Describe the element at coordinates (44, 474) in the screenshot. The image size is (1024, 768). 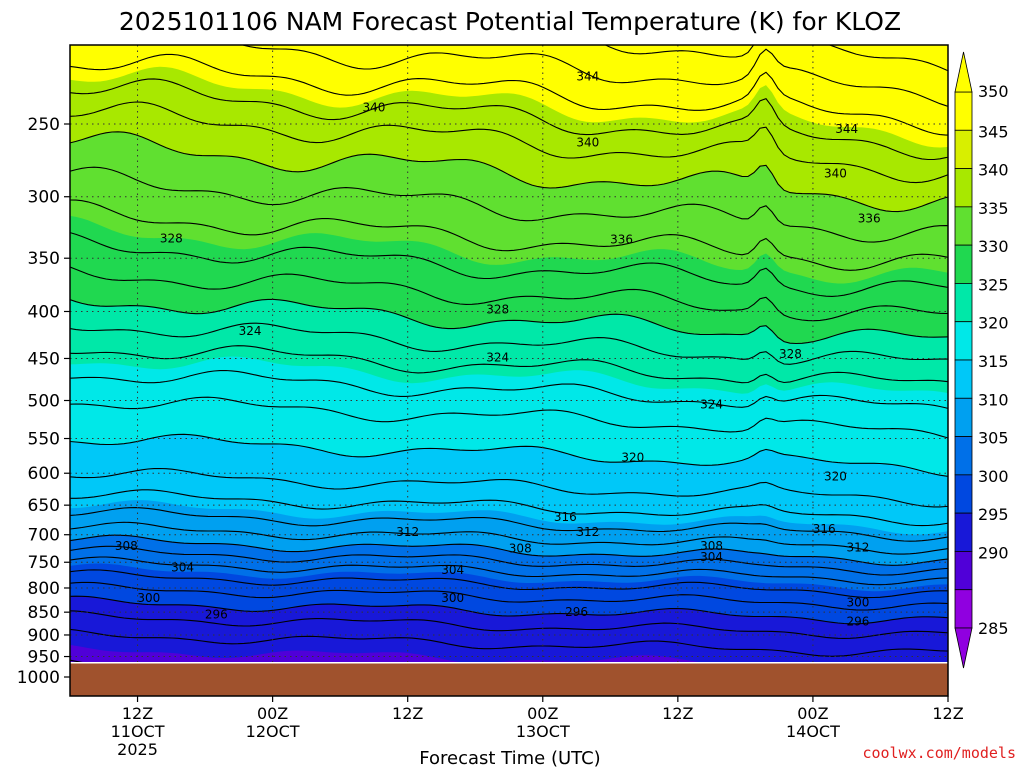
I see `y-tick-label-600: 600` at that location.